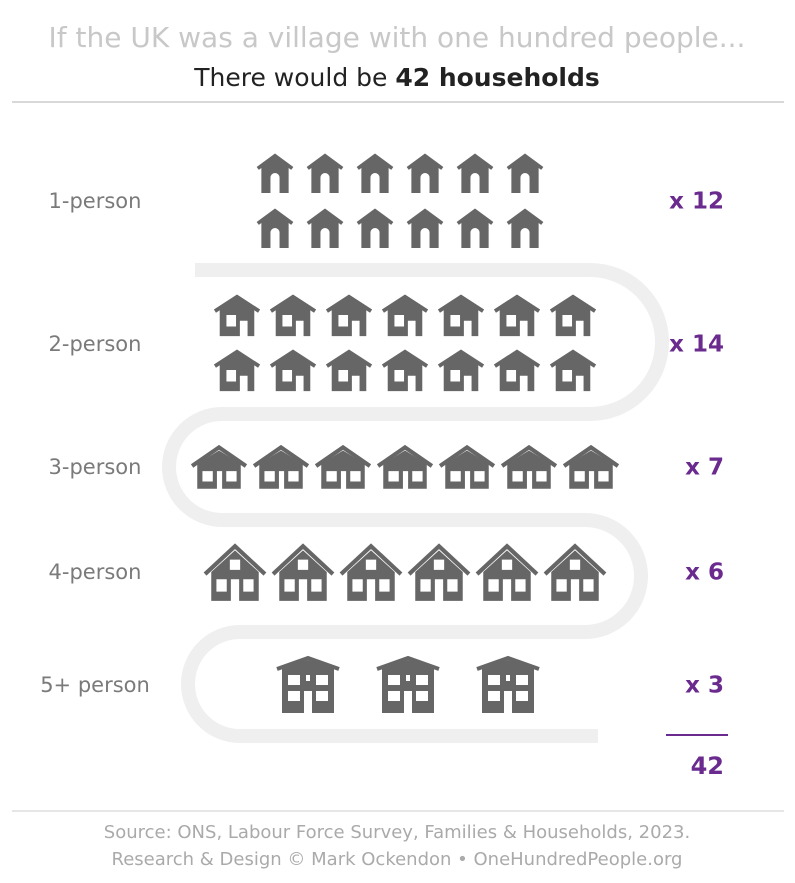  I want to click on count-label: x 12, so click(696, 202).